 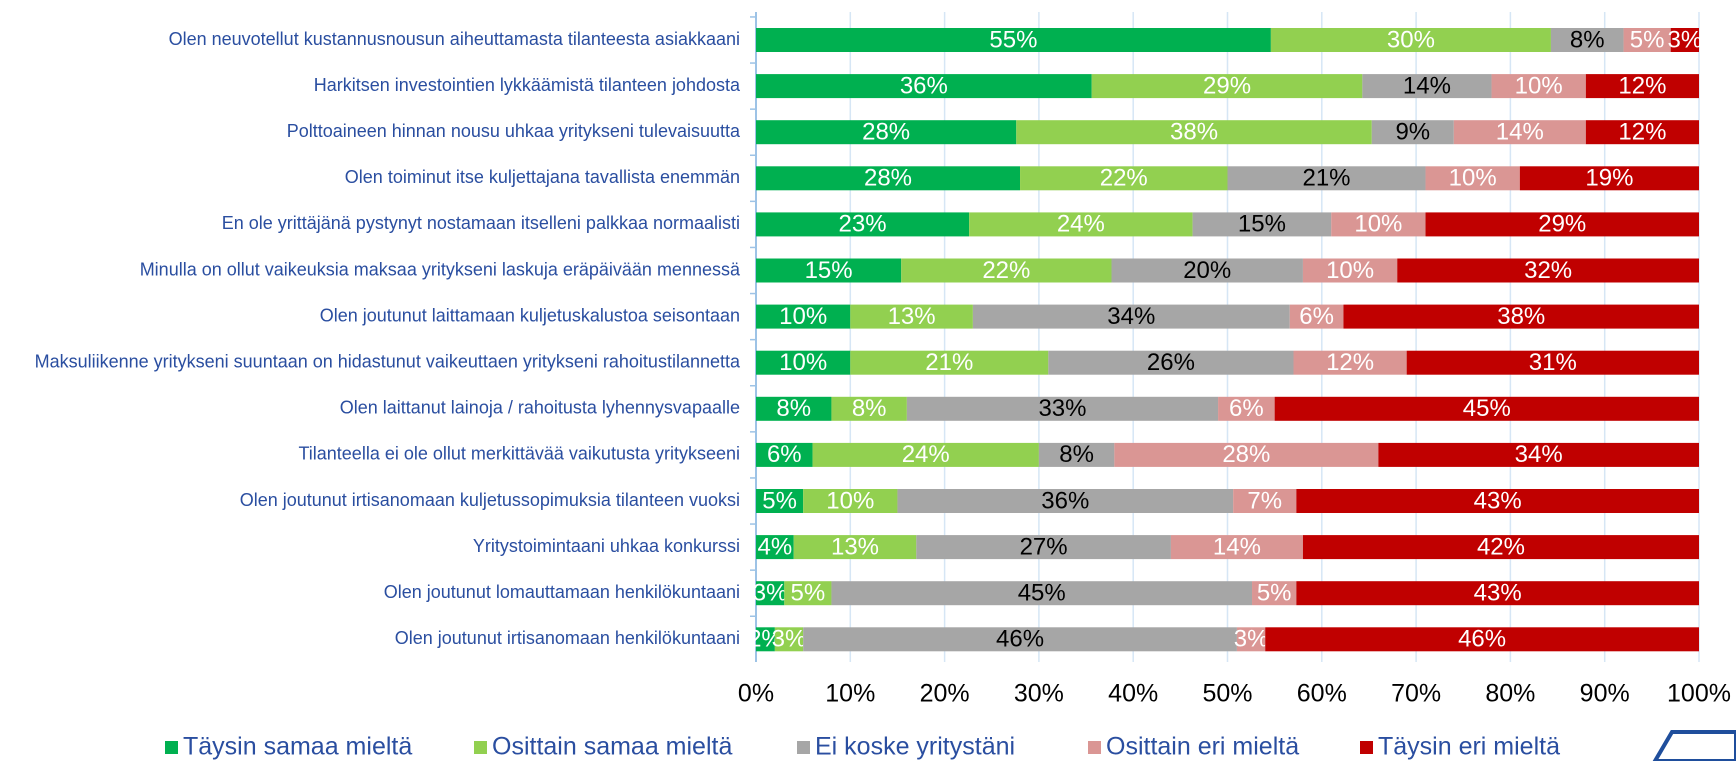 What do you see at coordinates (1013, 39) in the screenshot?
I see `data-label: 55%` at bounding box center [1013, 39].